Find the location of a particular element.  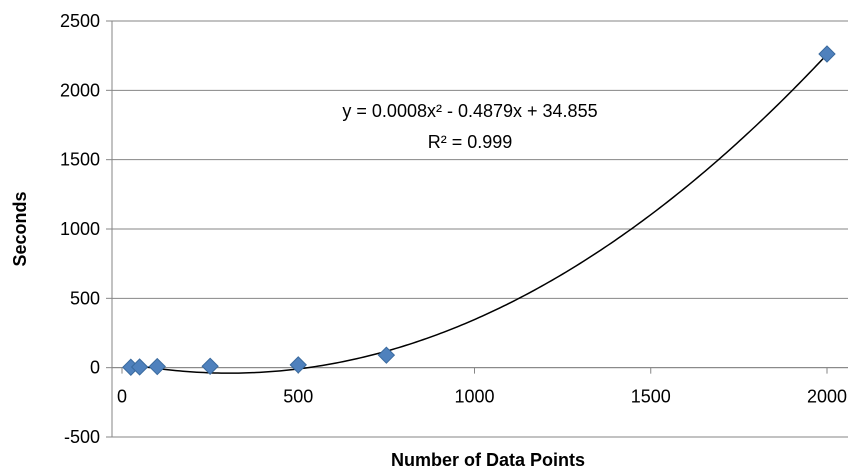

x-tick-label: 2000 is located at coordinates (827, 397).